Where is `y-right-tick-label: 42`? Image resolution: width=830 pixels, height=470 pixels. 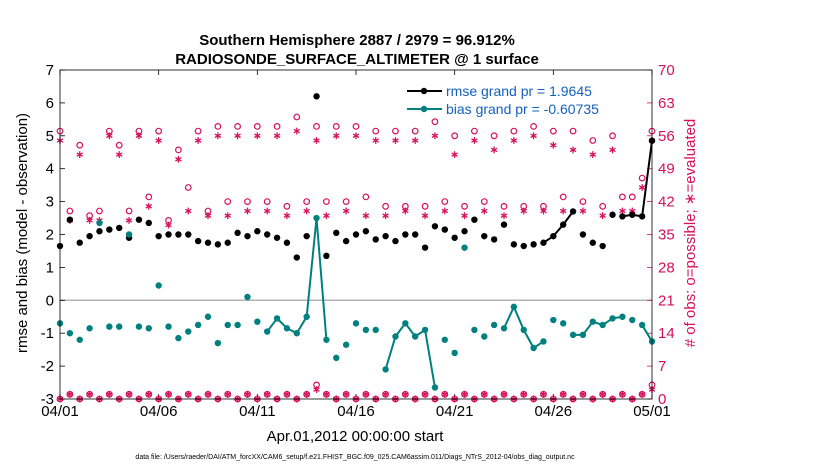
y-right-tick-label: 42 is located at coordinates (666, 202).